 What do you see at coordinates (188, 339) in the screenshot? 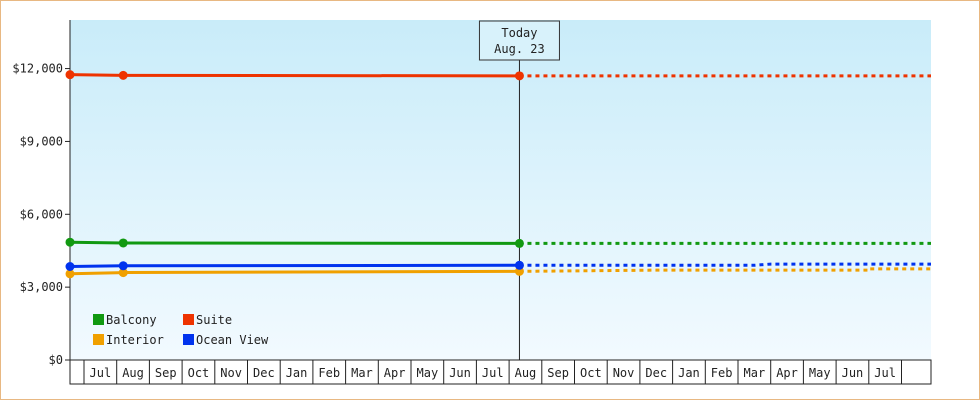
I see `ocean-view-legend-swatch` at bounding box center [188, 339].